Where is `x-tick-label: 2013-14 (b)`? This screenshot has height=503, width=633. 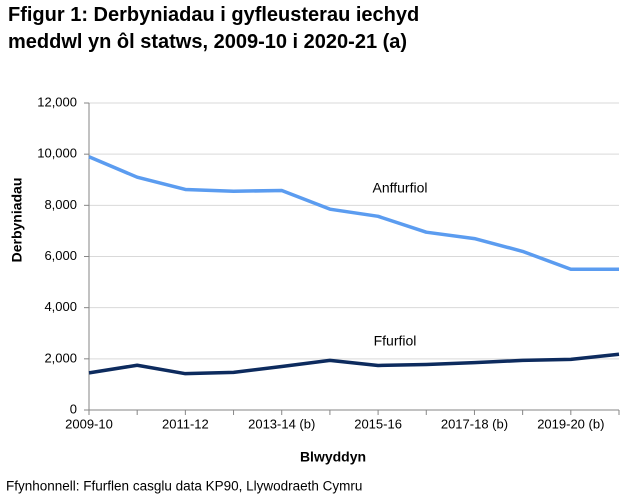 x-tick-label: 2013-14 (b) is located at coordinates (281, 423).